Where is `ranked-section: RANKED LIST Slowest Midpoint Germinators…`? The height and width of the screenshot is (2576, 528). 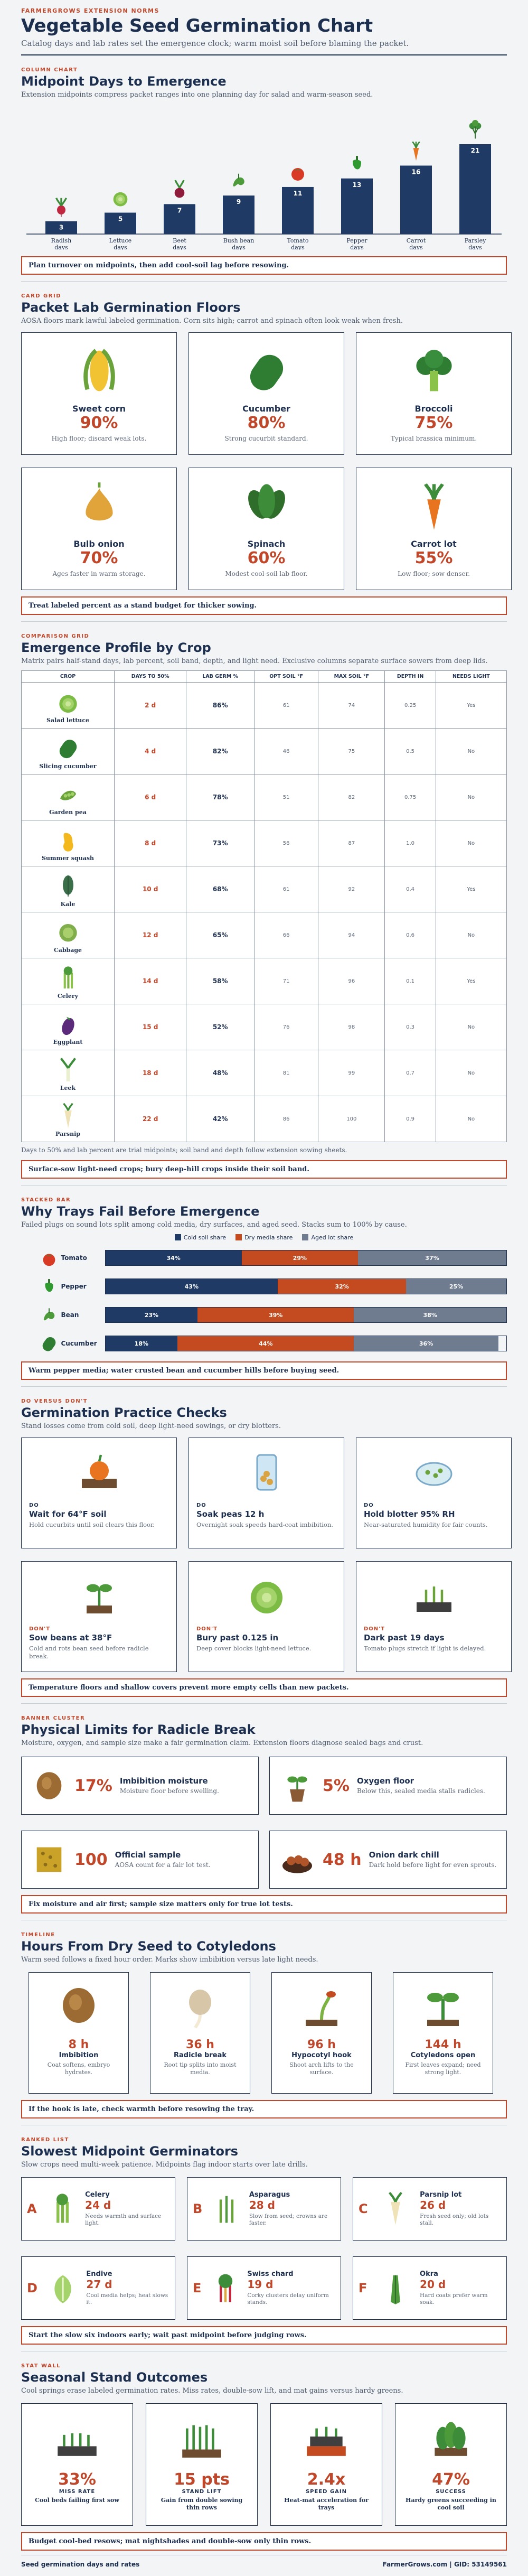 ranked-section: RANKED LIST Slowest Midpoint Germinators… is located at coordinates (264, 2241).